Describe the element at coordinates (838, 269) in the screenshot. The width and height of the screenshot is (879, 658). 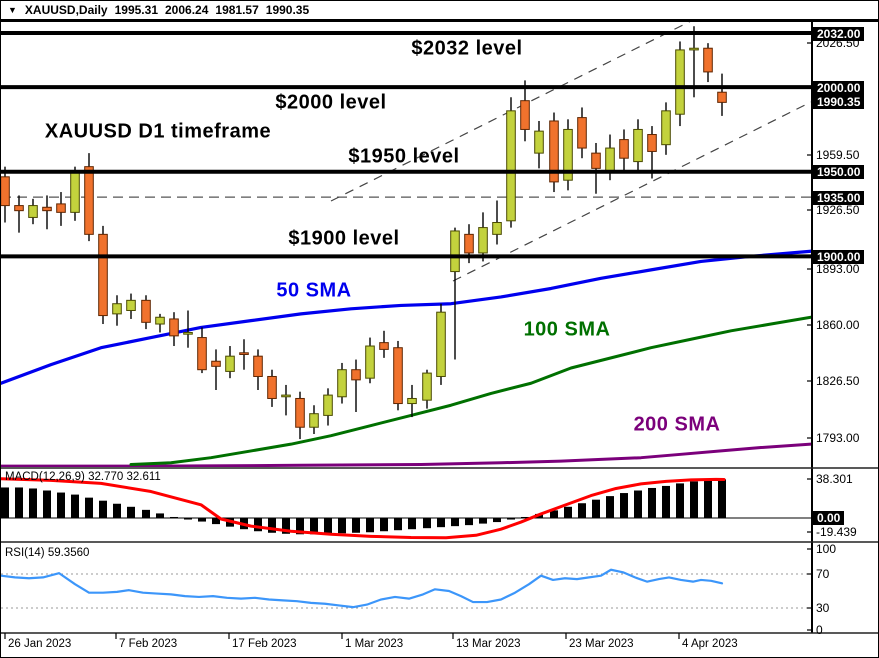
I see `price-scale-label: 1893.00` at that location.